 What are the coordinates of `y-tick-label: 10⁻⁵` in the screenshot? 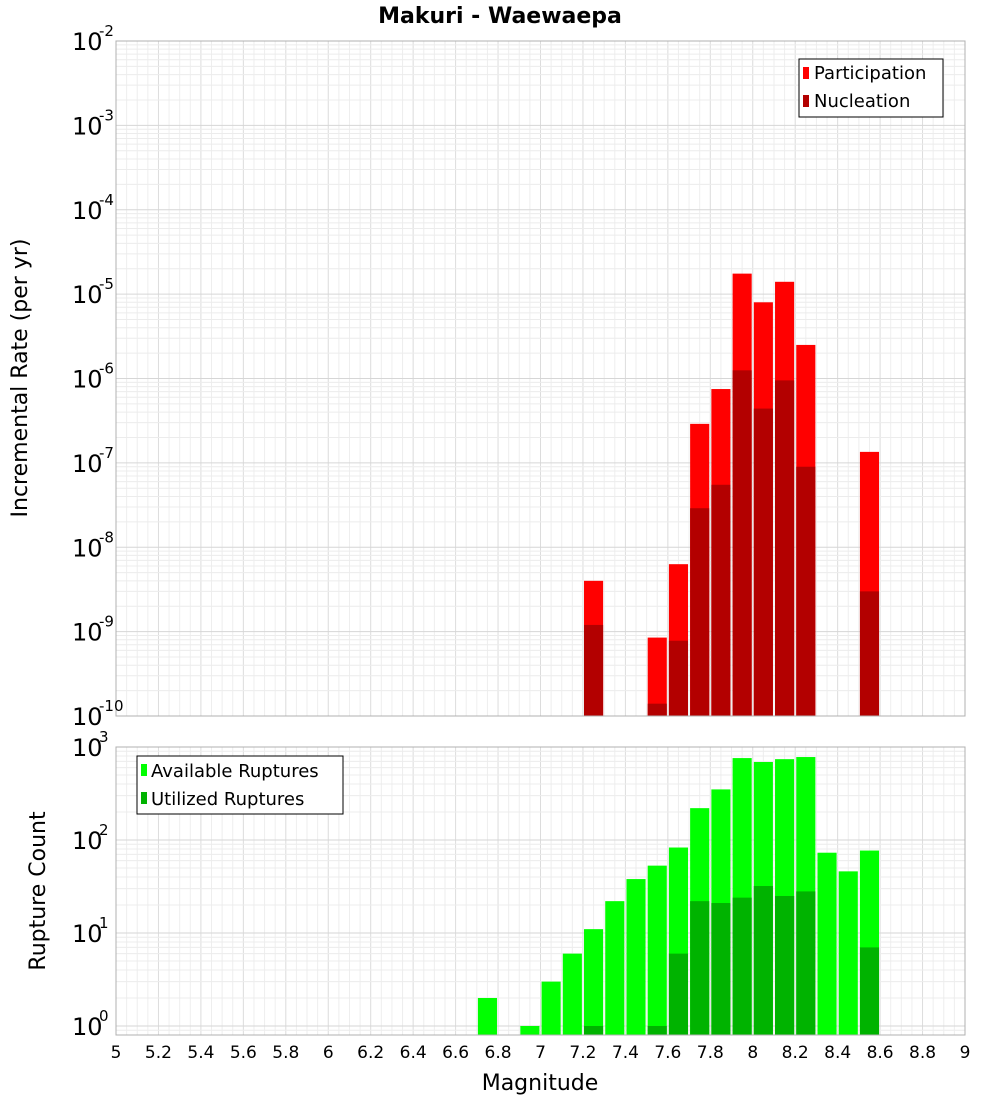 It's located at (93, 292).